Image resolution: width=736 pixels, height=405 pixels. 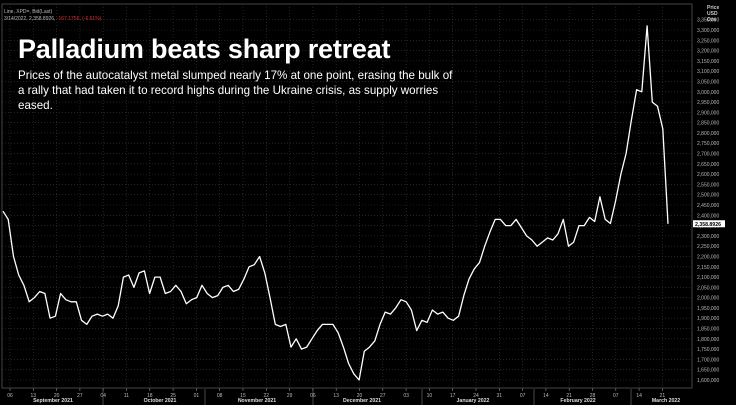 What do you see at coordinates (708, 216) in the screenshot?
I see `y-tick-label: 2,400,000` at bounding box center [708, 216].